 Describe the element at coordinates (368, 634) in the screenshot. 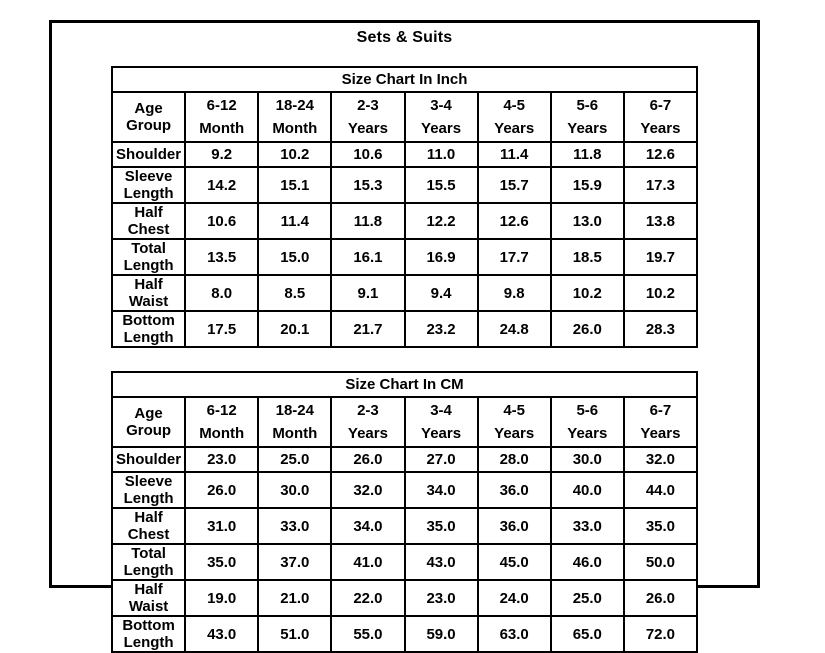

I see `cell-value: 55.0` at that location.